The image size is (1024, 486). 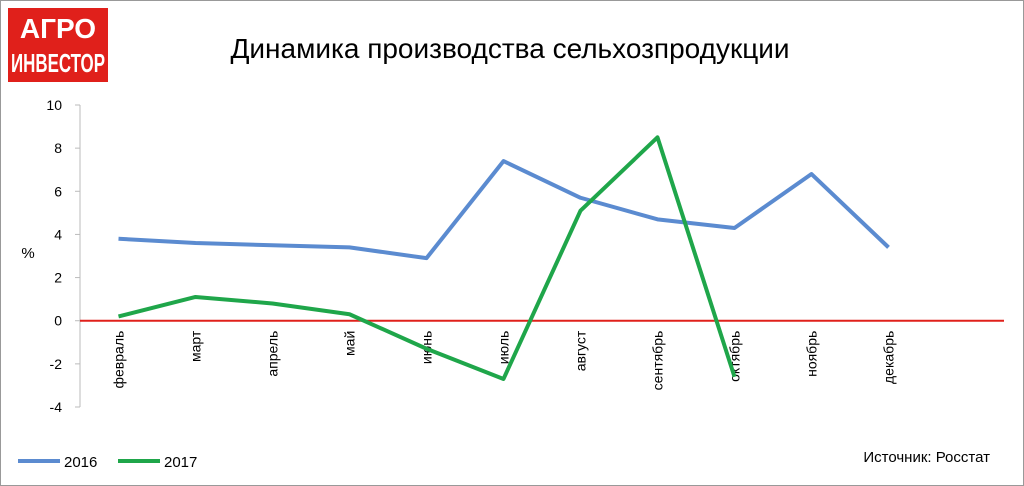 What do you see at coordinates (119, 360) in the screenshot?
I see `x-tick-label: февраль` at bounding box center [119, 360].